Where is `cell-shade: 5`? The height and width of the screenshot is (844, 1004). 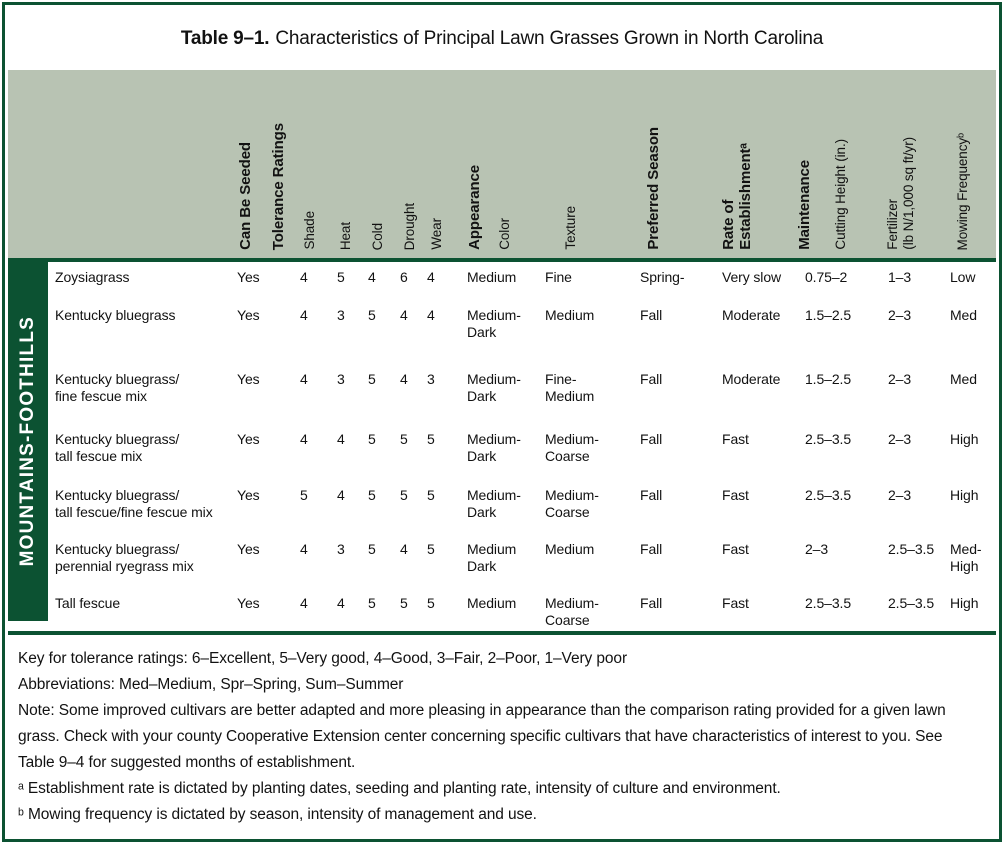
cell-shade: 5 is located at coordinates (304, 495).